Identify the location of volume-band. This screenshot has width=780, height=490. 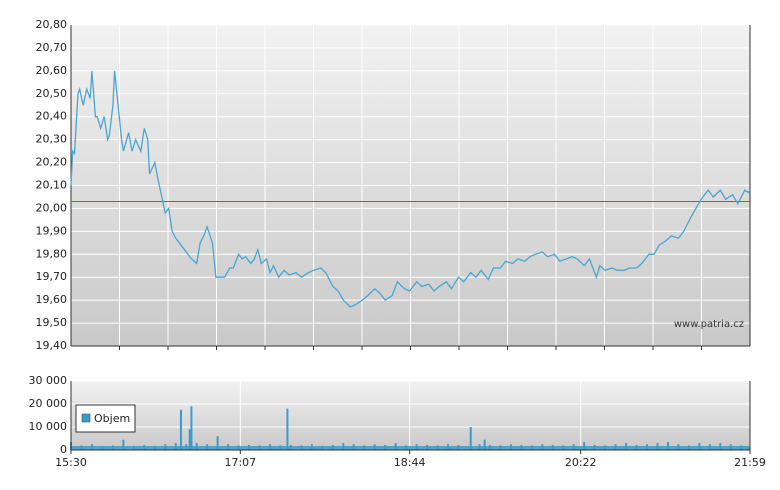
(410, 448).